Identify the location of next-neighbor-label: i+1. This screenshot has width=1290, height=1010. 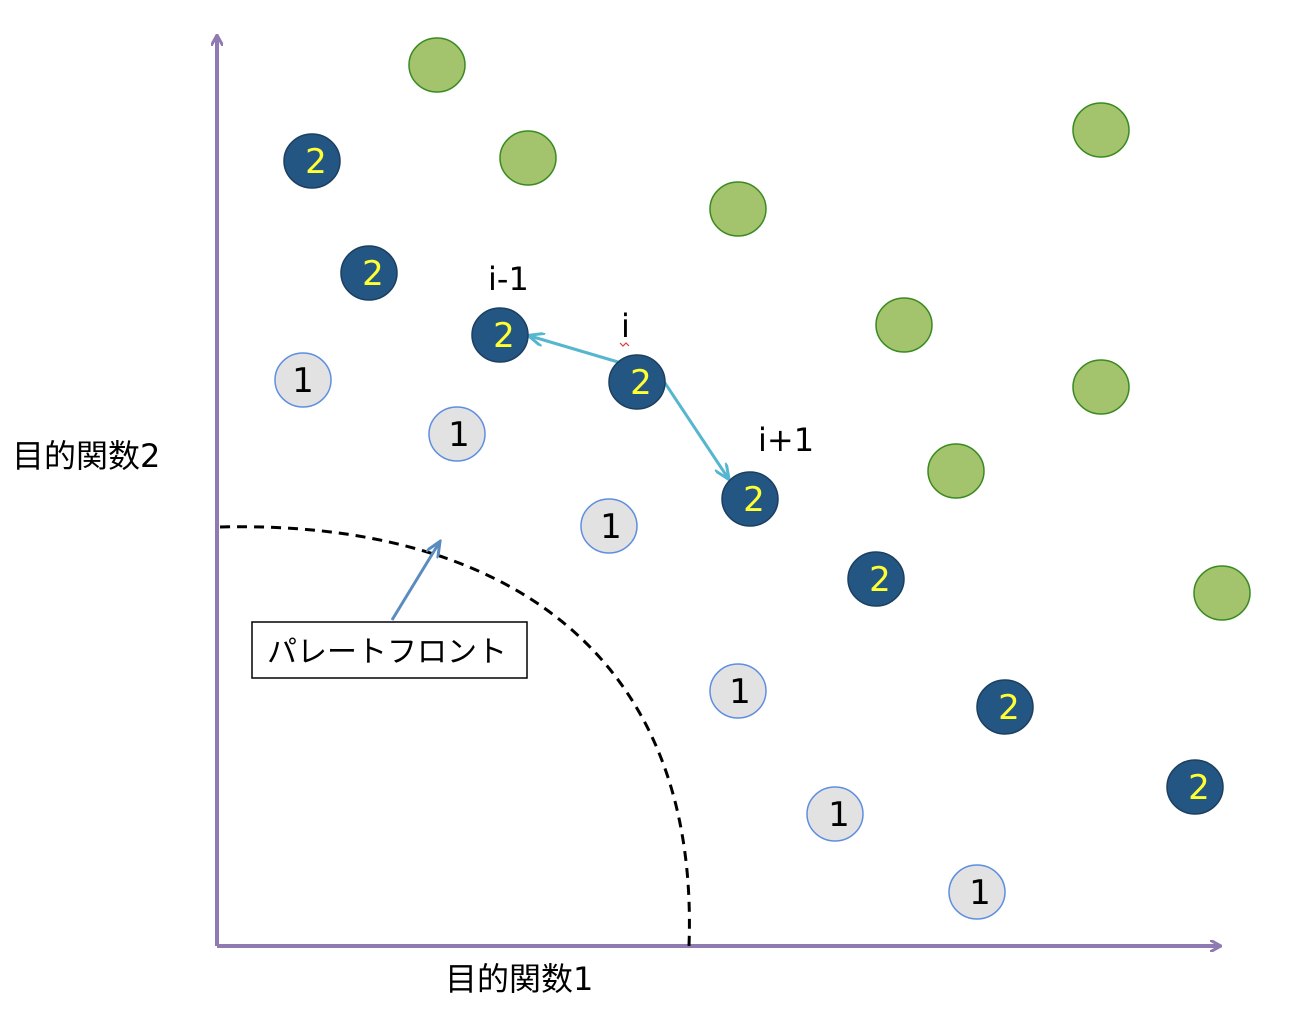
(786, 440).